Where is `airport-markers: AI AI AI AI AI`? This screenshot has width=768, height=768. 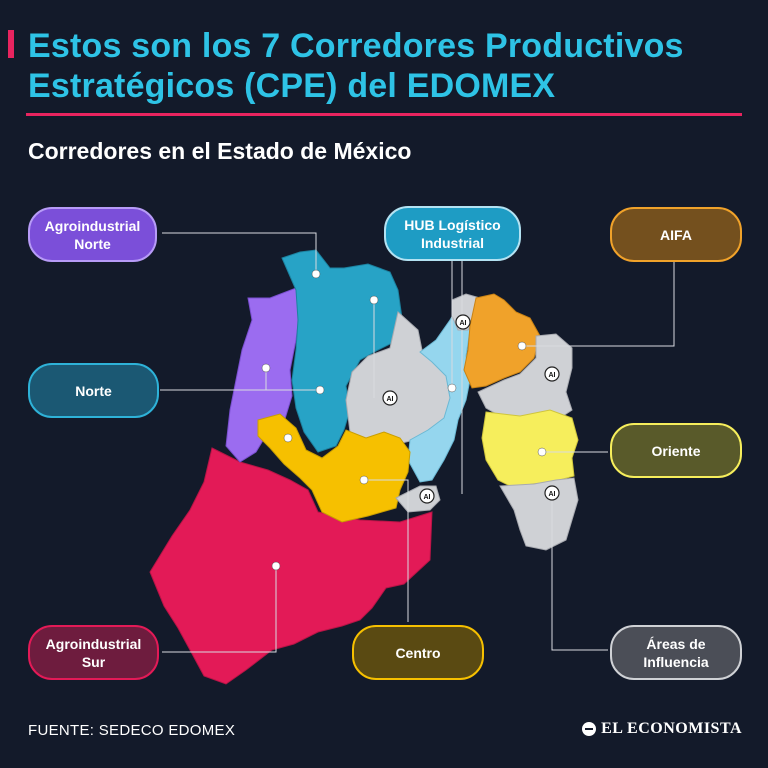
airport-markers: AI AI AI AI AI is located at coordinates (471, 409).